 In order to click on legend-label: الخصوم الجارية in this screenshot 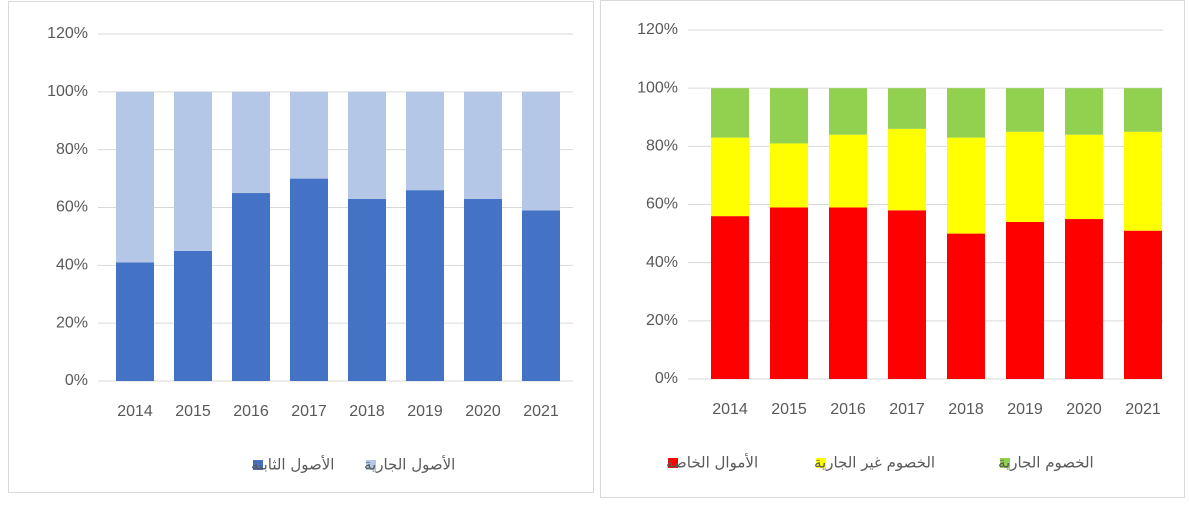, I will do `click(1046, 463)`.